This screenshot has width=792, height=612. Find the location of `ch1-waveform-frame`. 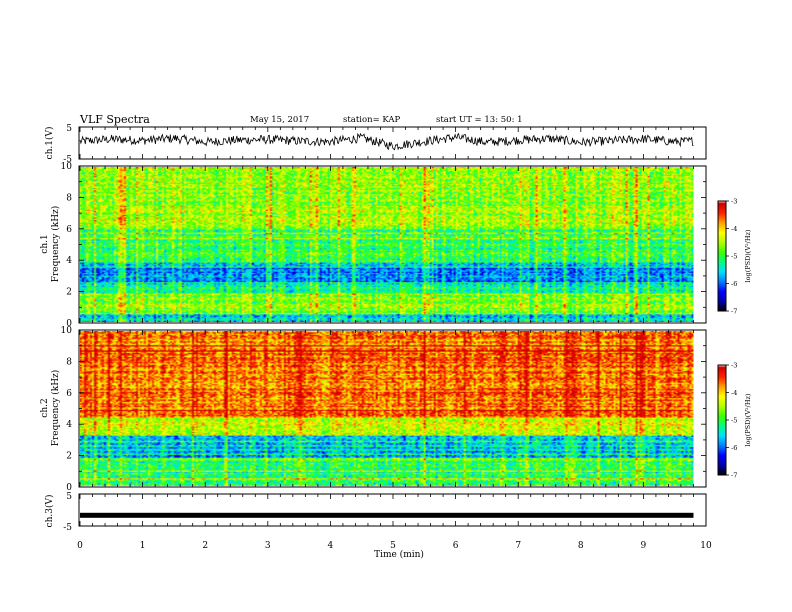

ch1-waveform-frame is located at coordinates (392, 143).